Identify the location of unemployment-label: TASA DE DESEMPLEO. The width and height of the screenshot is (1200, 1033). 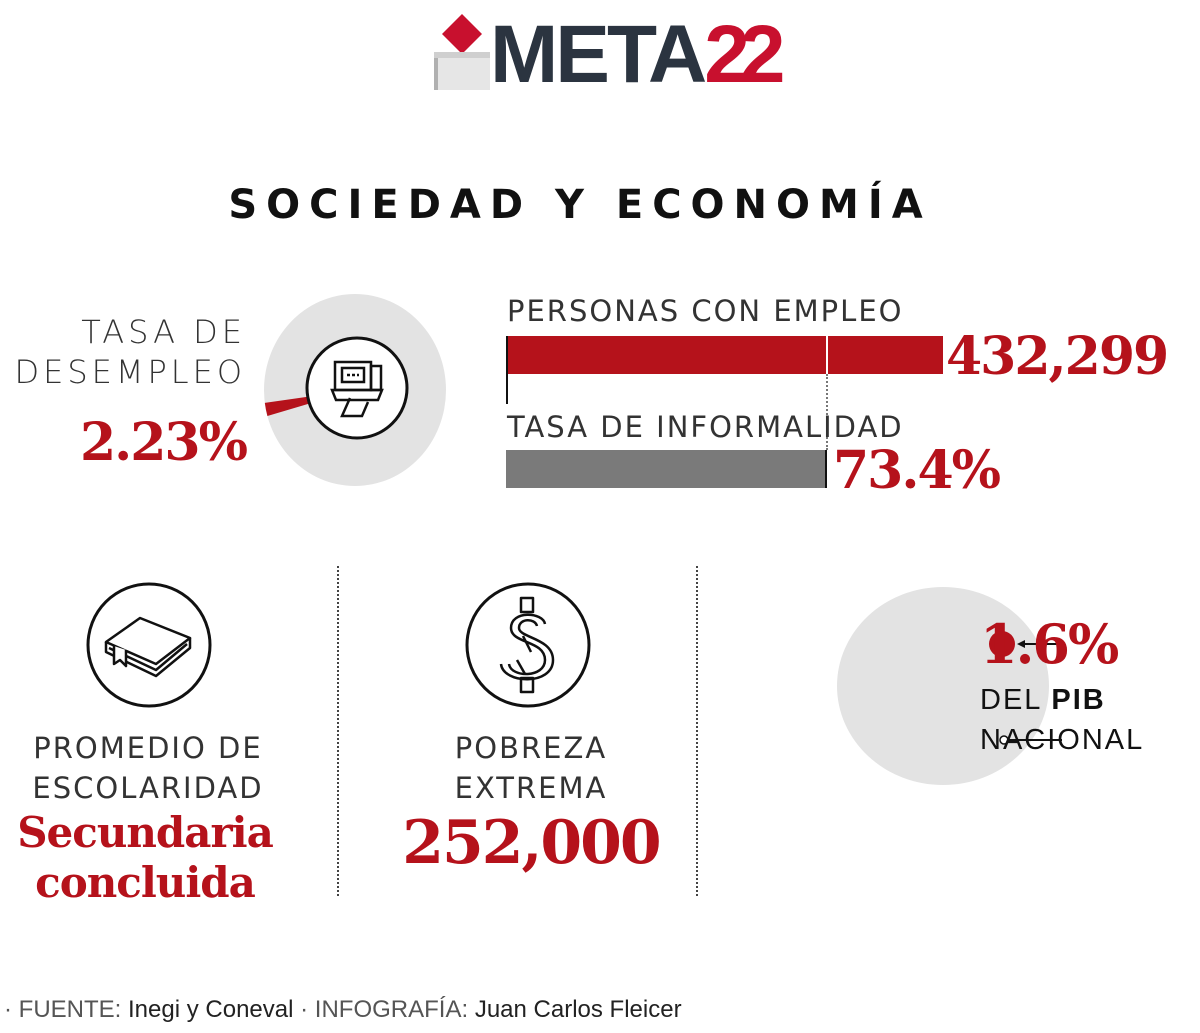
(123, 352).